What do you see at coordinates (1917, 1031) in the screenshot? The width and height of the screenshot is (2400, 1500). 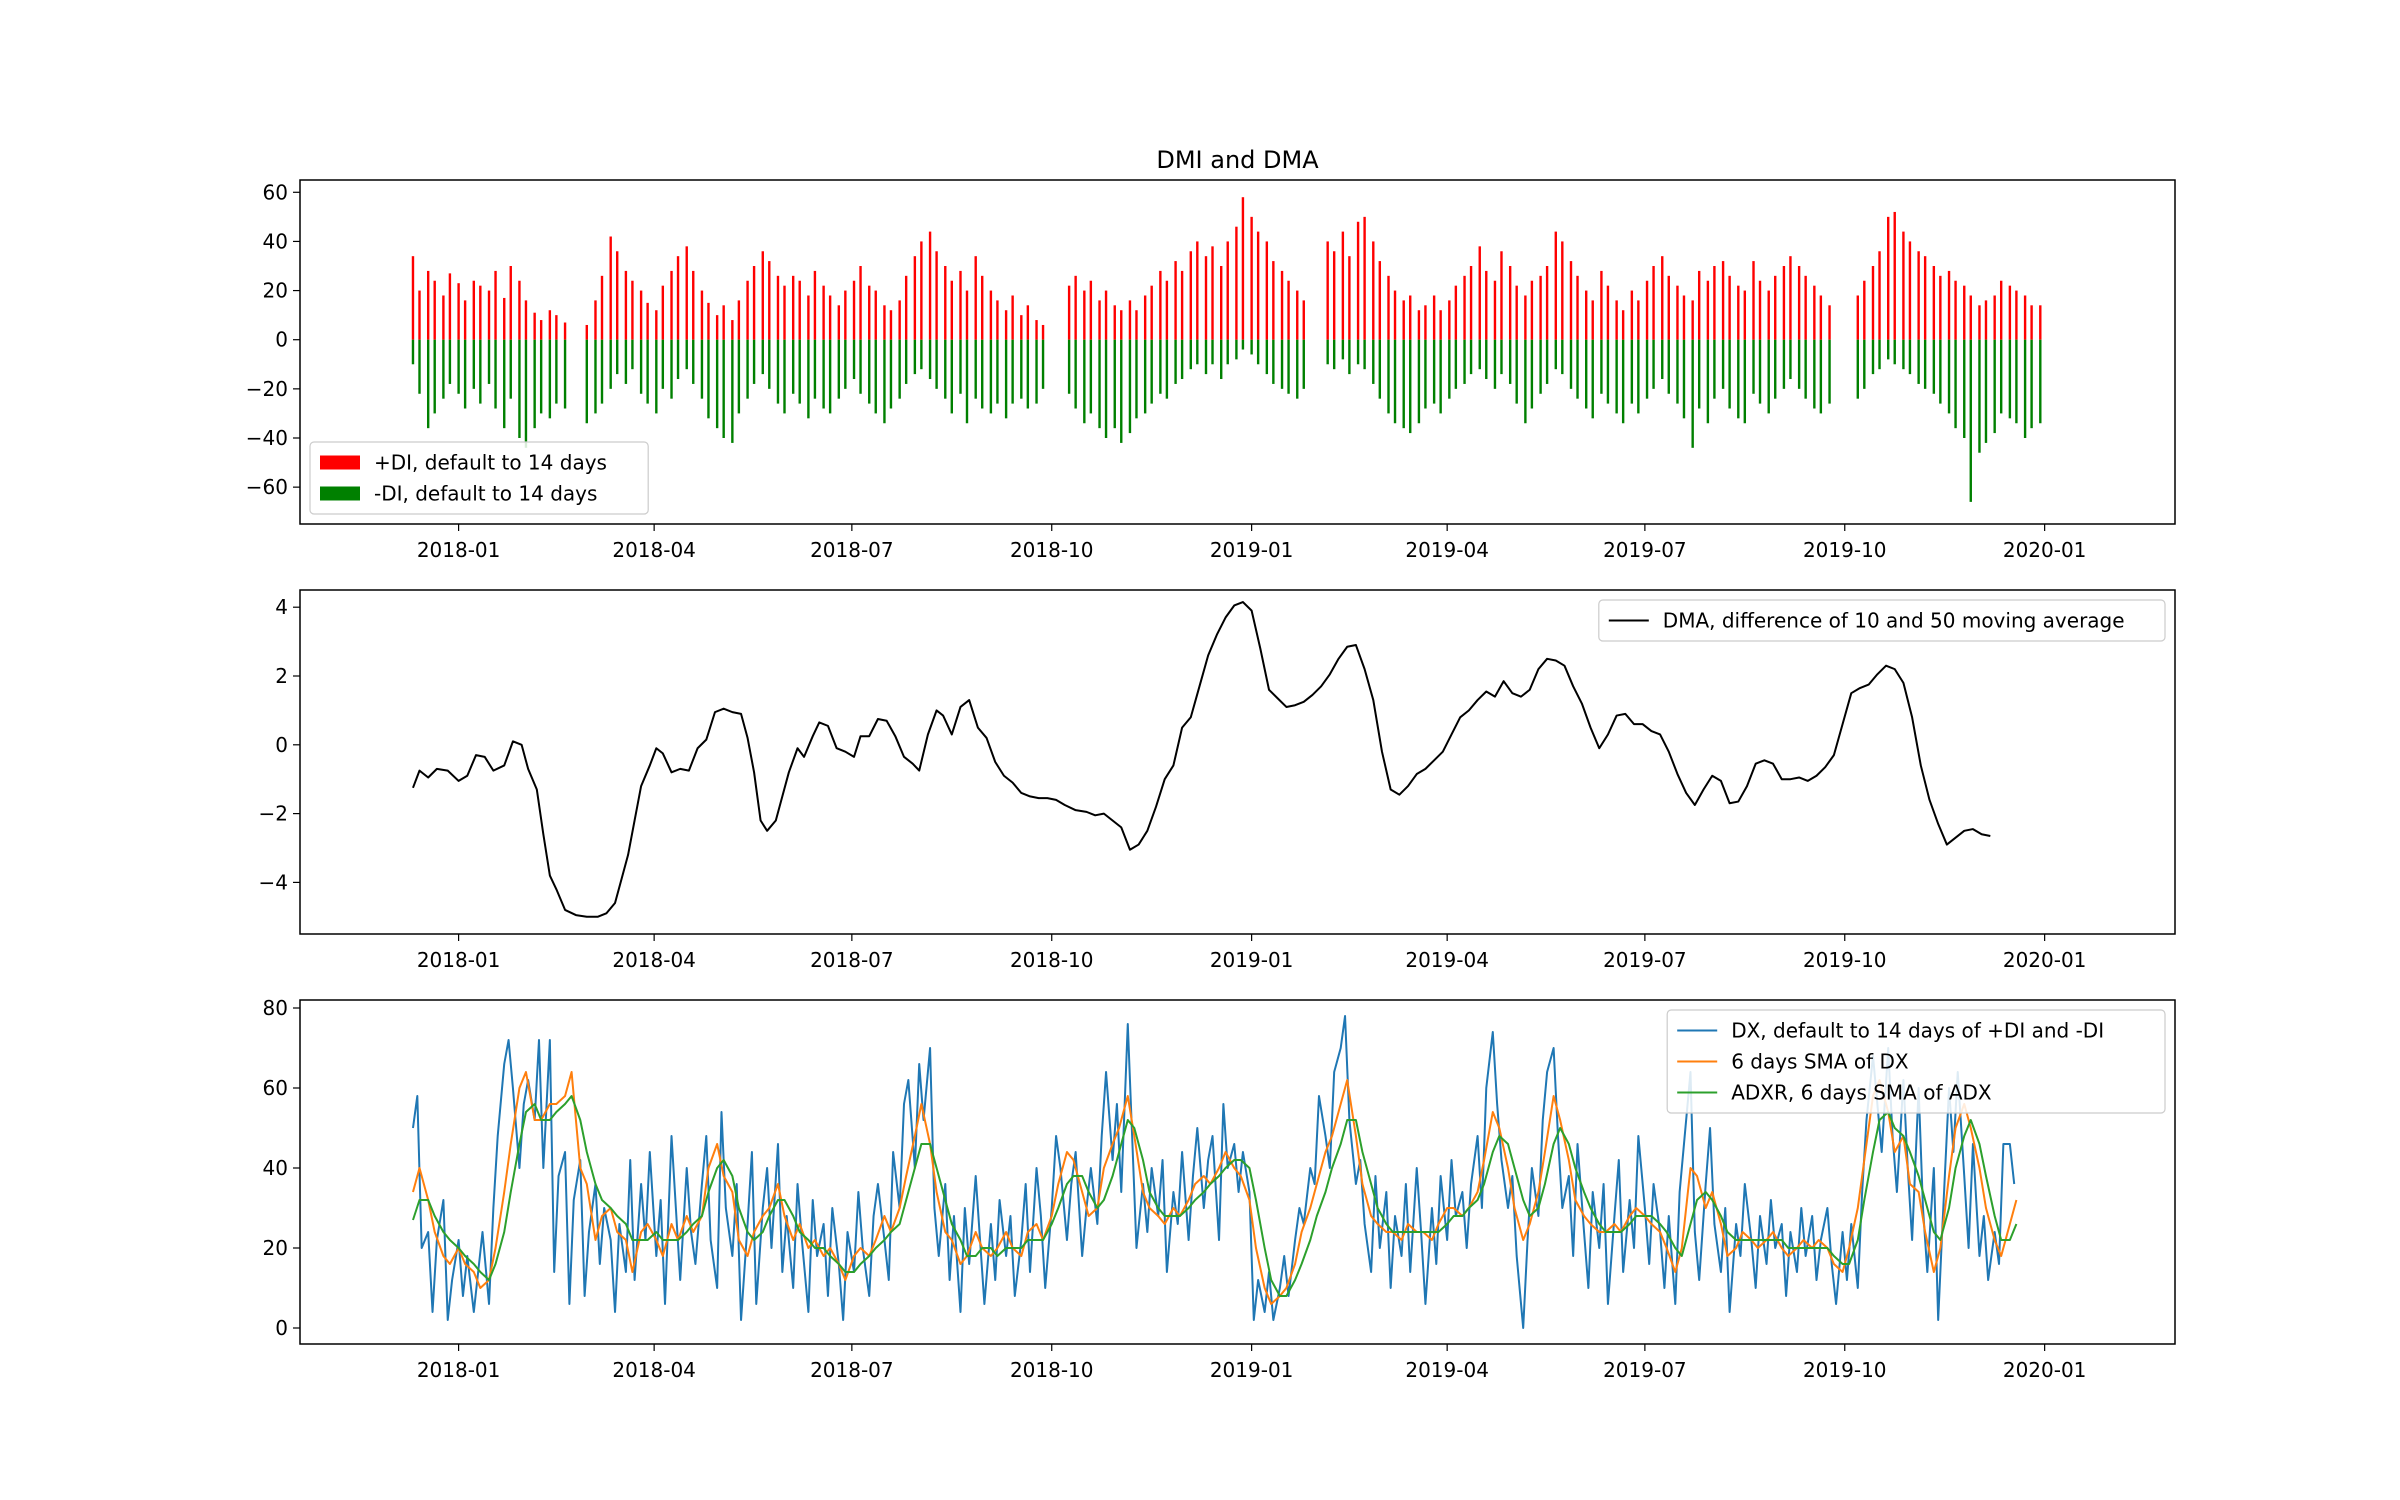 I see `legend-label: DX, default to 14 days of +DI and -DI` at bounding box center [1917, 1031].